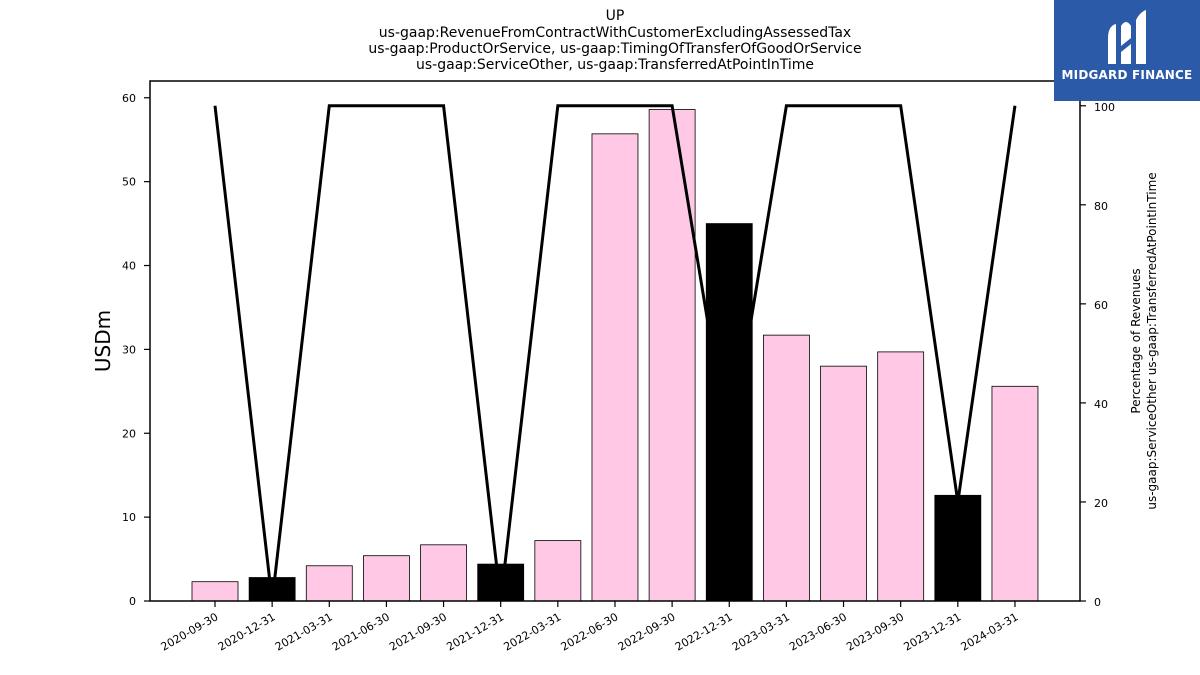  What do you see at coordinates (247, 631) in the screenshot?
I see `x-tick-label: 2020-12-31` at bounding box center [247, 631].